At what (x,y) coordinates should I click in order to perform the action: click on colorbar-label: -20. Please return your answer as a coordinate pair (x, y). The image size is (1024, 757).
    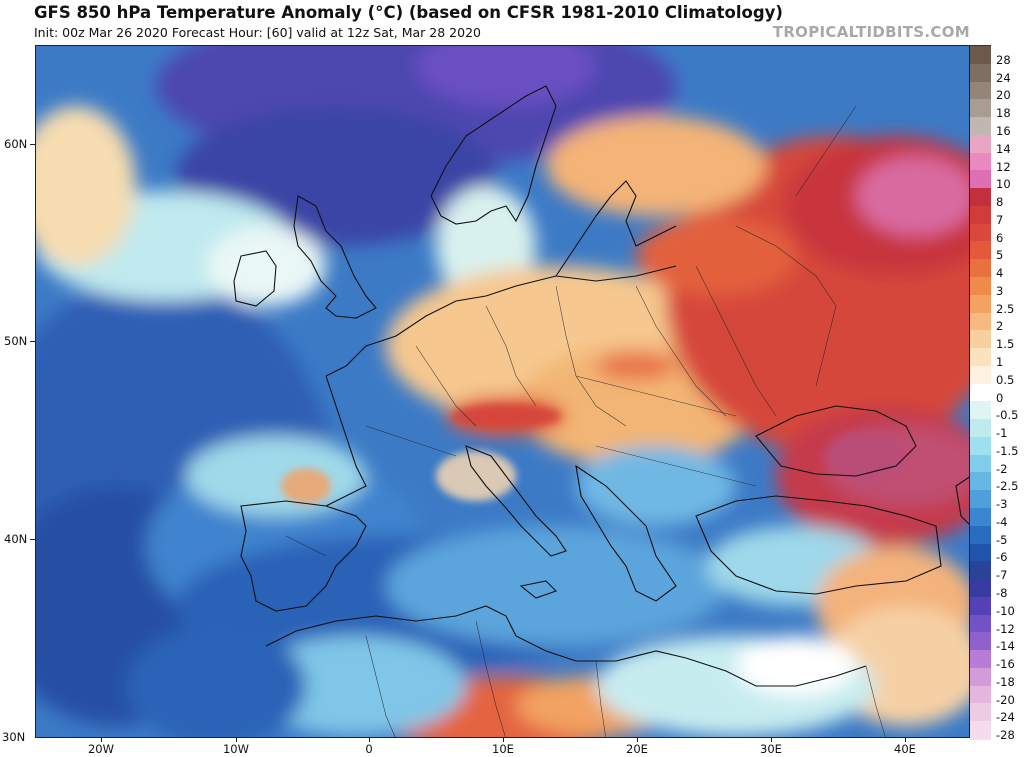
    Looking at the image, I should click on (1005, 699).